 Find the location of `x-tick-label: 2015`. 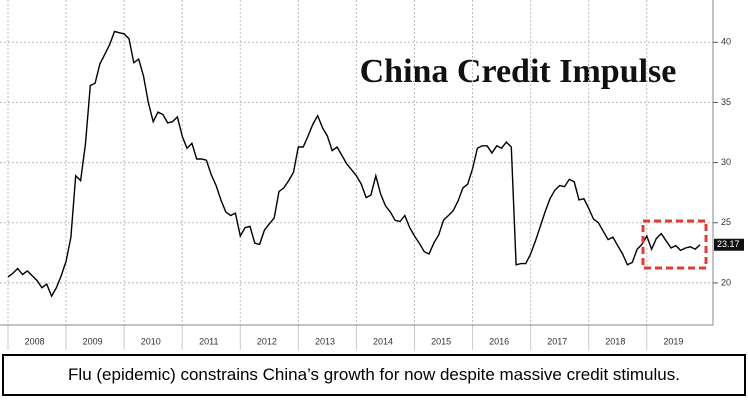

x-tick-label: 2015 is located at coordinates (441, 341).